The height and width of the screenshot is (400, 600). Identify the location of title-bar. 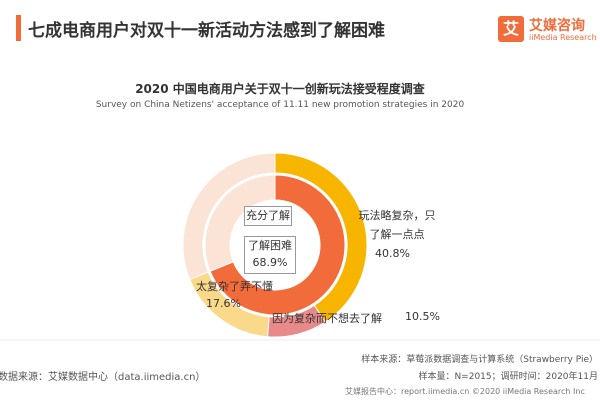
(18, 28).